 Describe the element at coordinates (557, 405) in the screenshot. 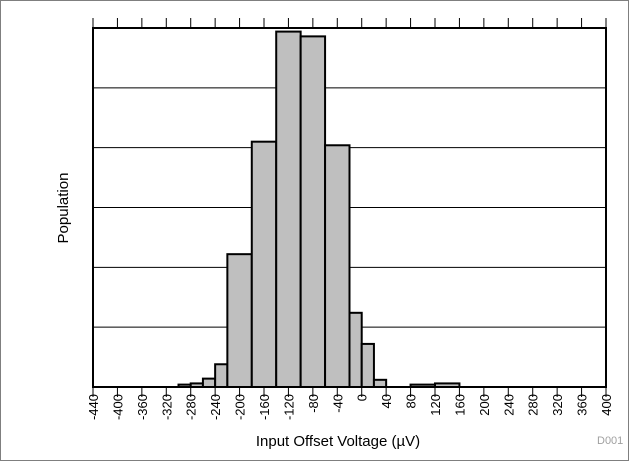

I see `x-tick-label: 320` at that location.